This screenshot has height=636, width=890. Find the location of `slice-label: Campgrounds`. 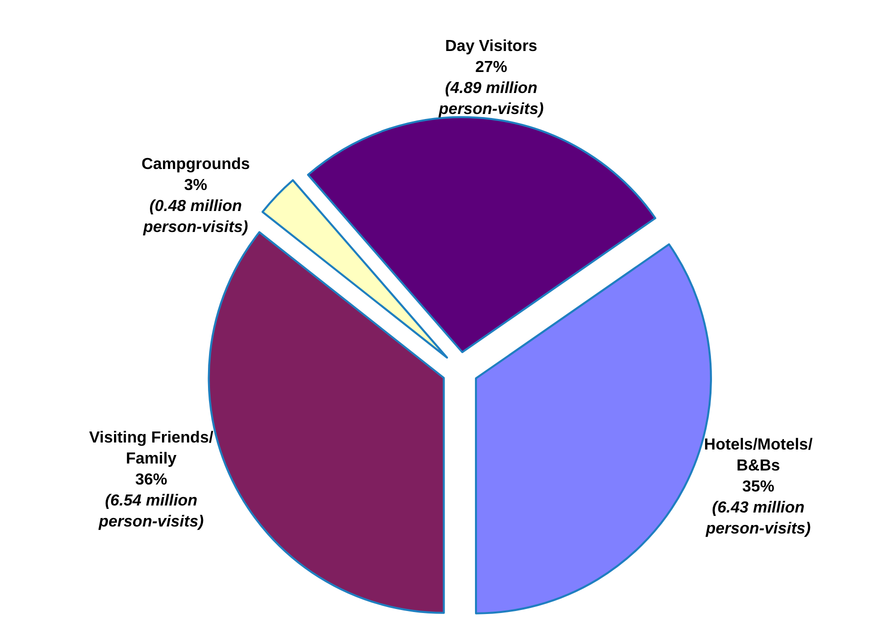

slice-label: Campgrounds is located at coordinates (195, 165).